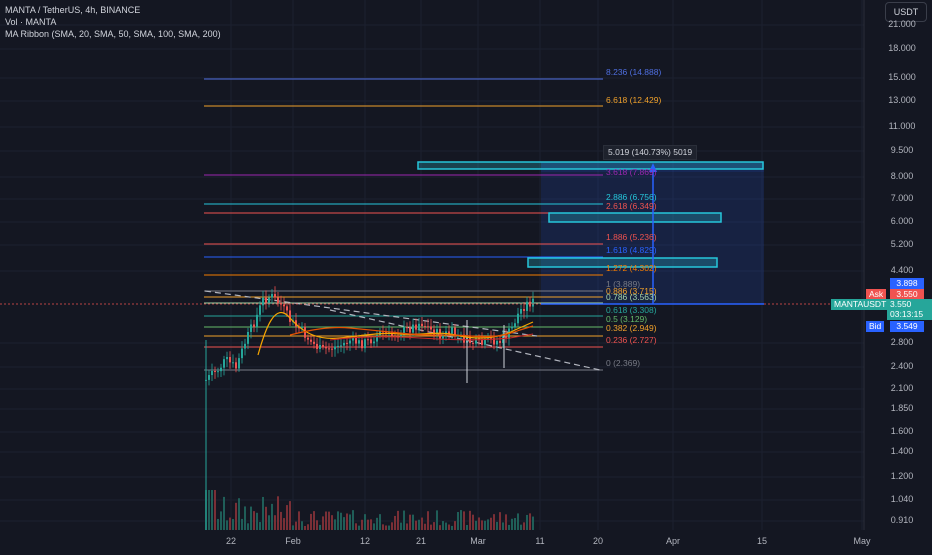  I want to click on time-axis-label: 22, so click(231, 541).